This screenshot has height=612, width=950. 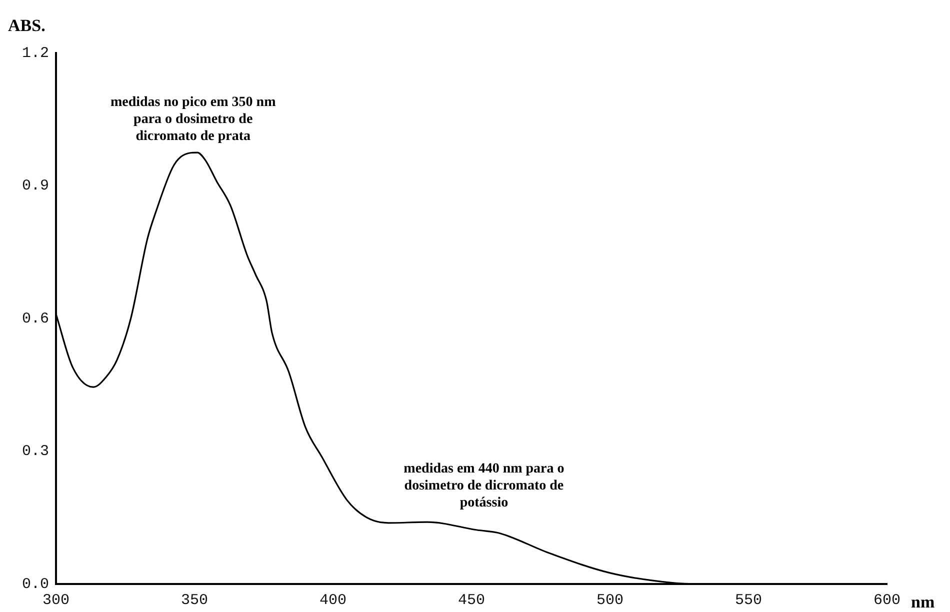 What do you see at coordinates (56, 600) in the screenshot?
I see `x-tick-label: 300` at bounding box center [56, 600].